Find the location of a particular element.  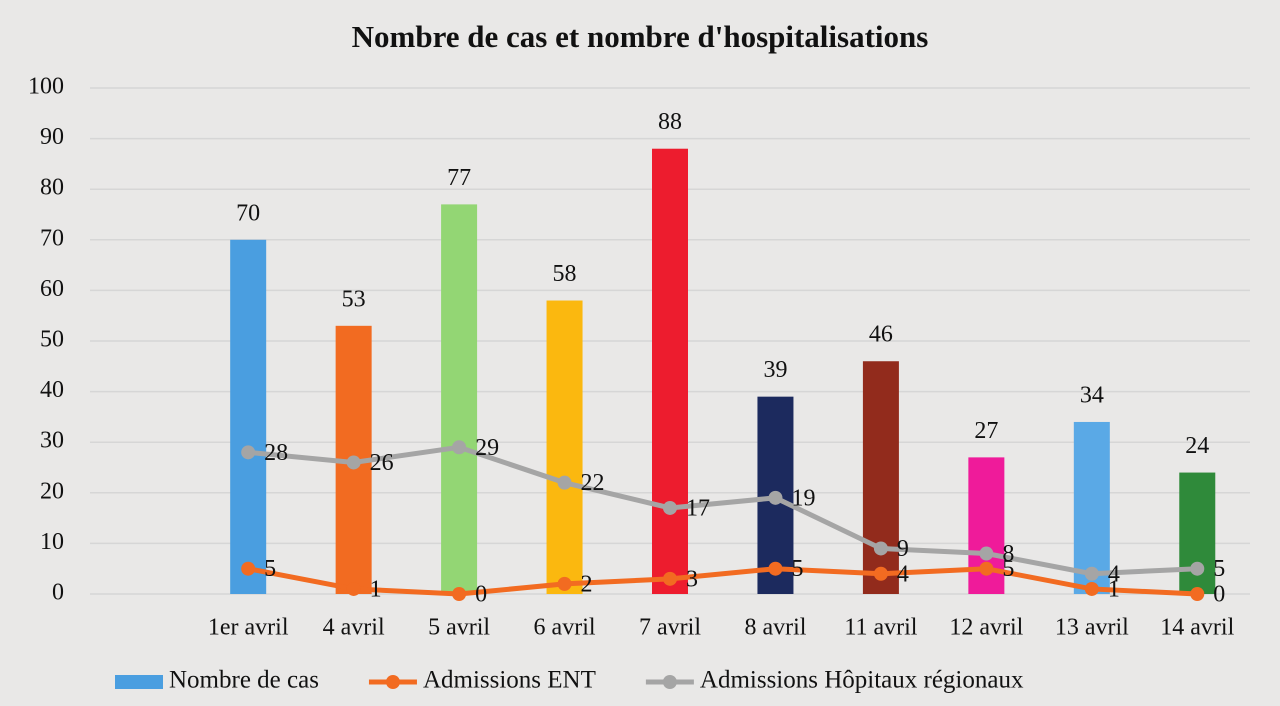

data-label: 19 is located at coordinates (803, 498).